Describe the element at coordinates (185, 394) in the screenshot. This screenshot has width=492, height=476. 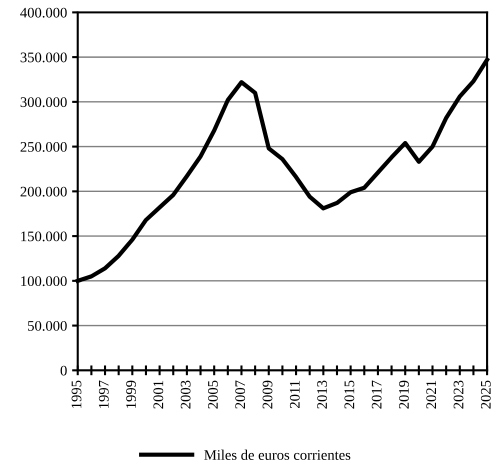
I see `x-tick-label: 2003` at that location.